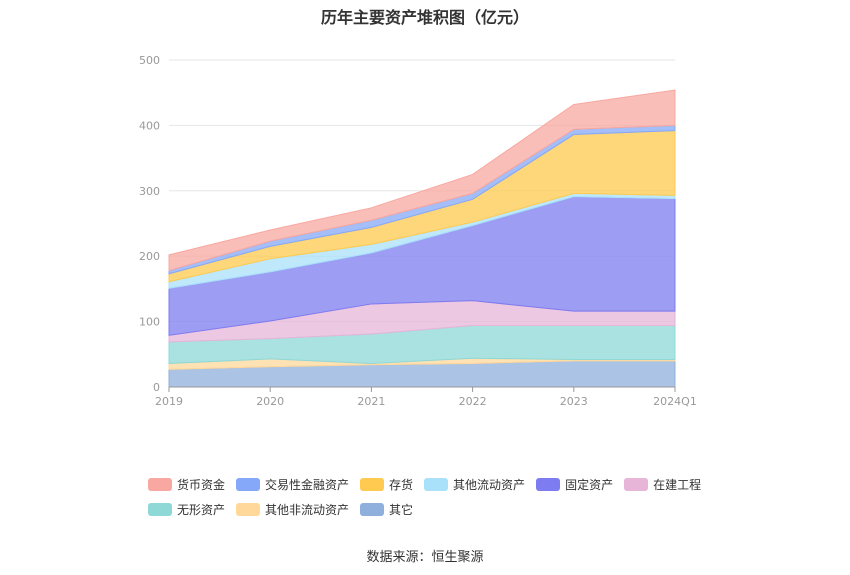  What do you see at coordinates (307, 485) in the screenshot?
I see `legend-label: 交易性金融资产` at bounding box center [307, 485].